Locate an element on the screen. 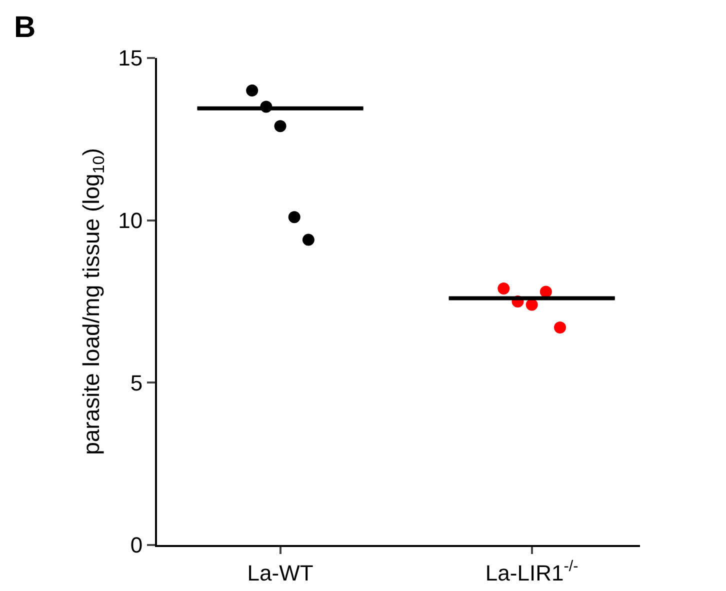 This screenshot has width=726, height=591. x-tick-label: La-WT is located at coordinates (280, 573).